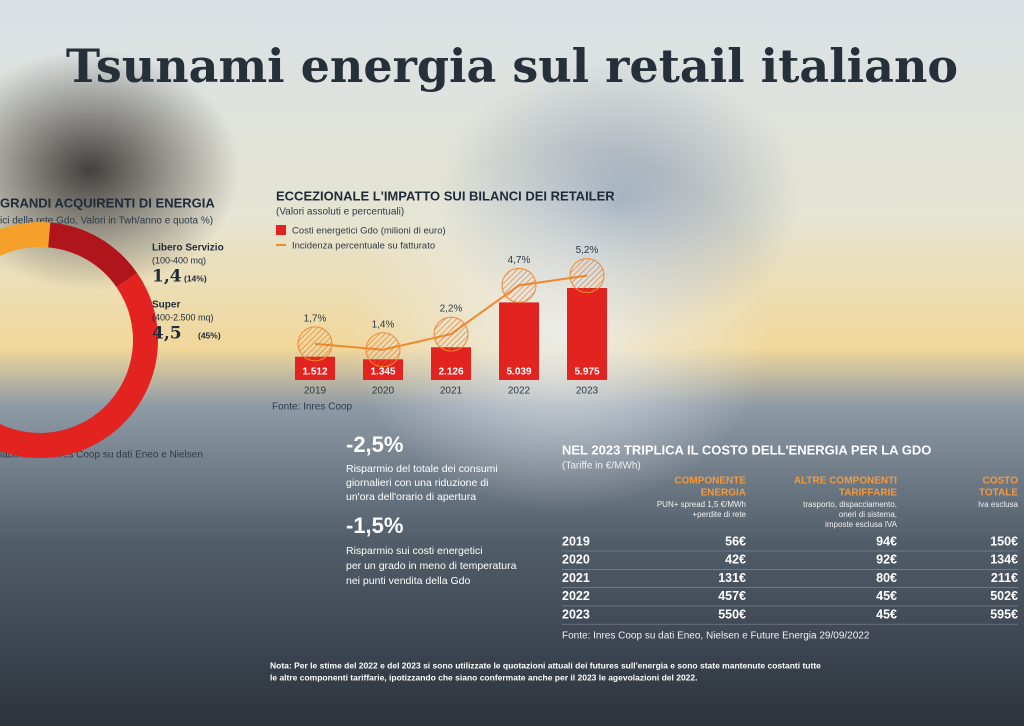  Describe the element at coordinates (167, 277) in the screenshot. I see `segment-twh: 1,4` at that location.